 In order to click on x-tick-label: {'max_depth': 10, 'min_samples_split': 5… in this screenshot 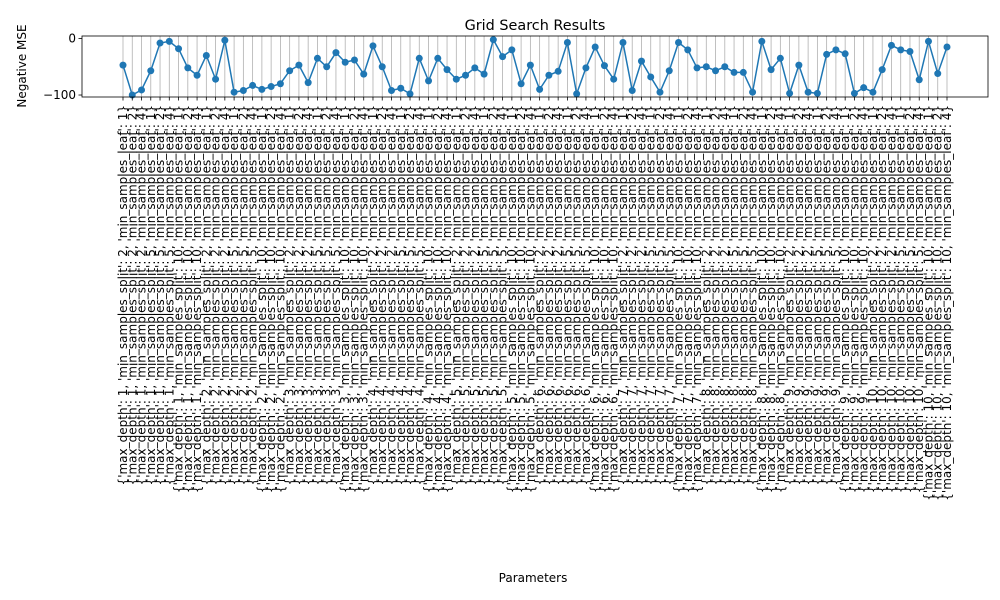, I will do `click(919, 299)`.